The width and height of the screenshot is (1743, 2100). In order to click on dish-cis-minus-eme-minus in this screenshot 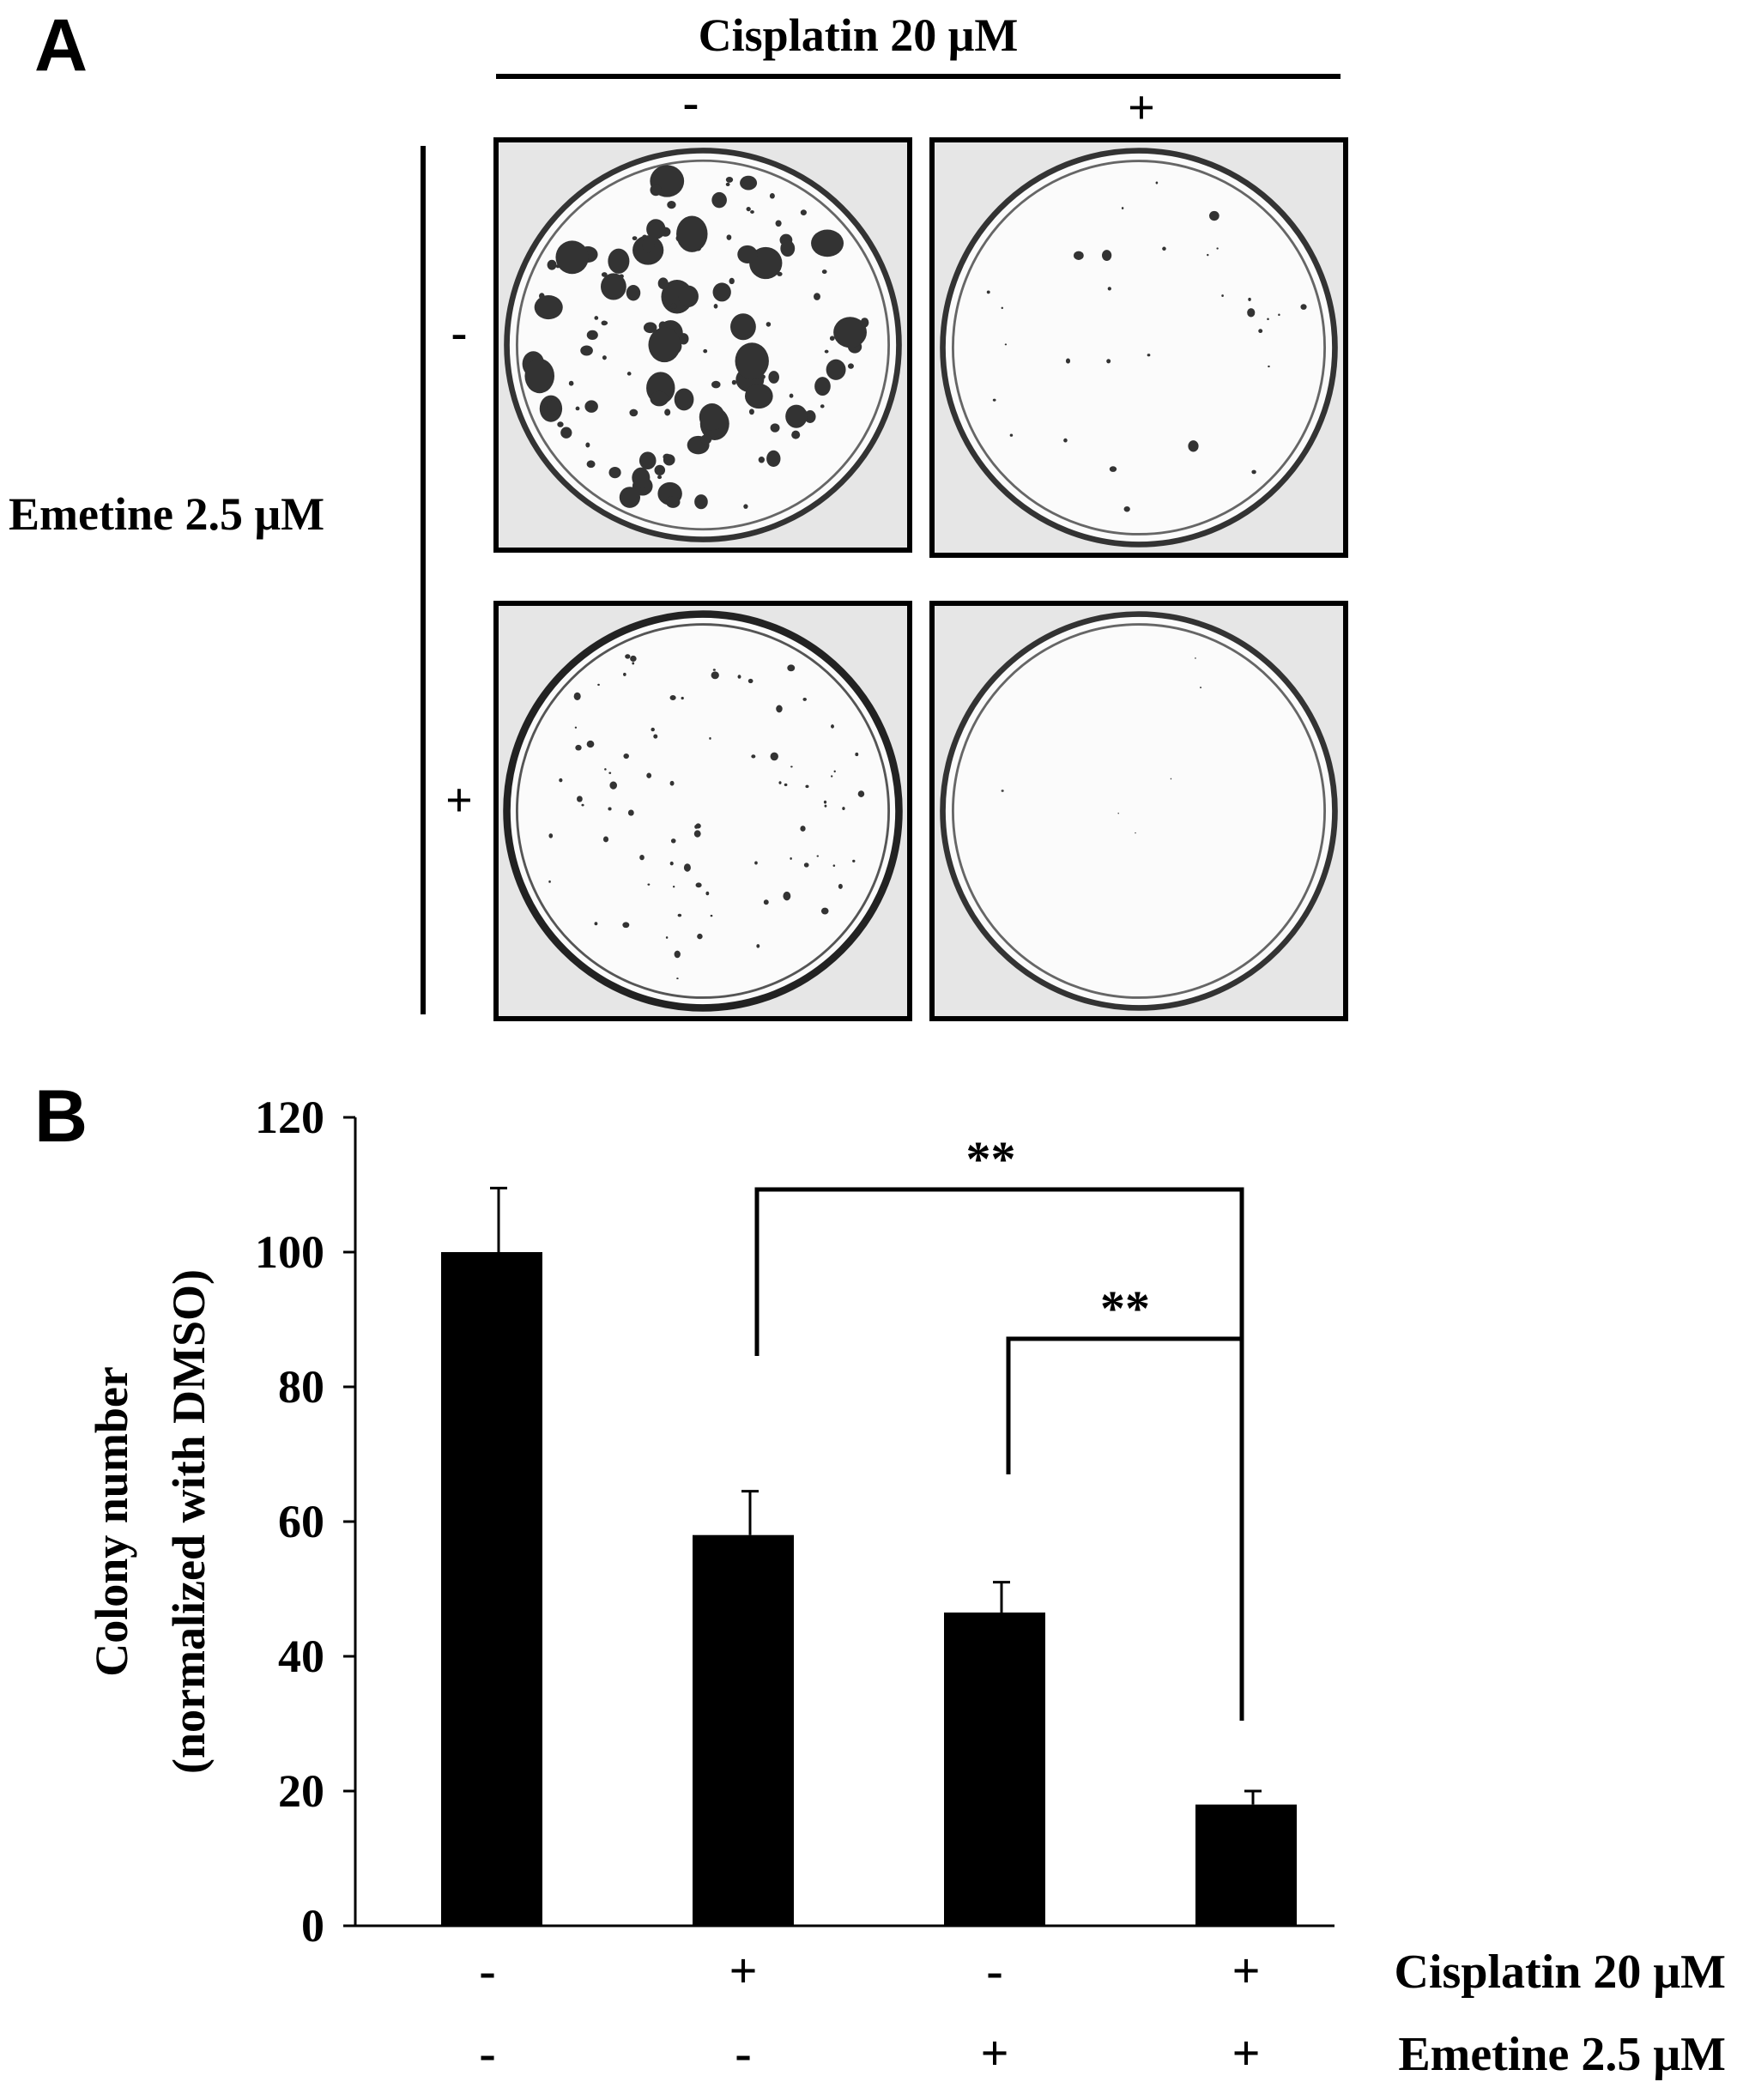, I will do `click(702, 345)`.